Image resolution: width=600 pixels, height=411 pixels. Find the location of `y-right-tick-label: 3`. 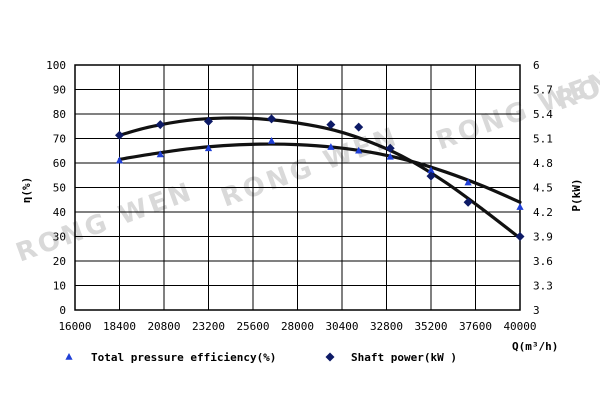

y-right-tick-label: 3 is located at coordinates (536, 310).